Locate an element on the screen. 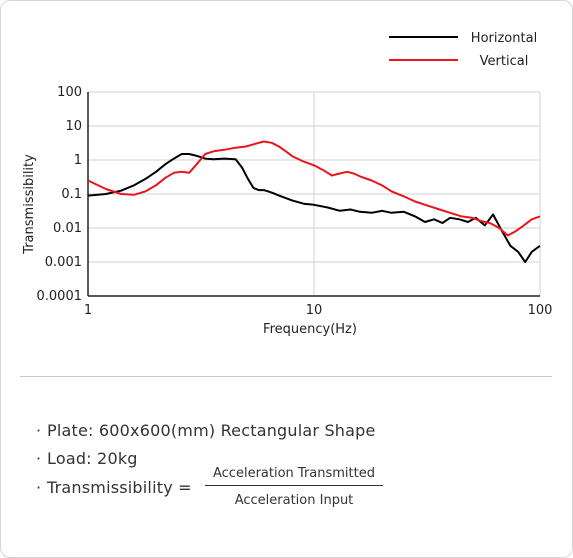  note-load-text: Load: 20kg is located at coordinates (92, 458).